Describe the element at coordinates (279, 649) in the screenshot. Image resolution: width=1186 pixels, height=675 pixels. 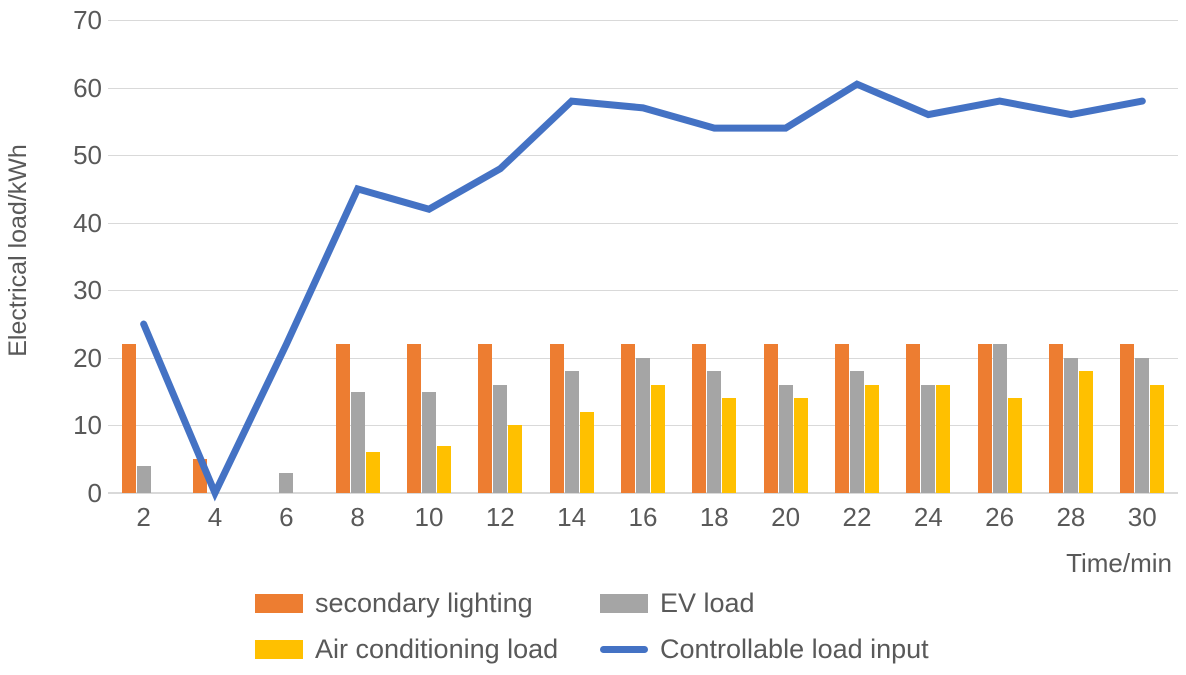
I see `legend-swatch-icon-air-conditioning-load` at that location.